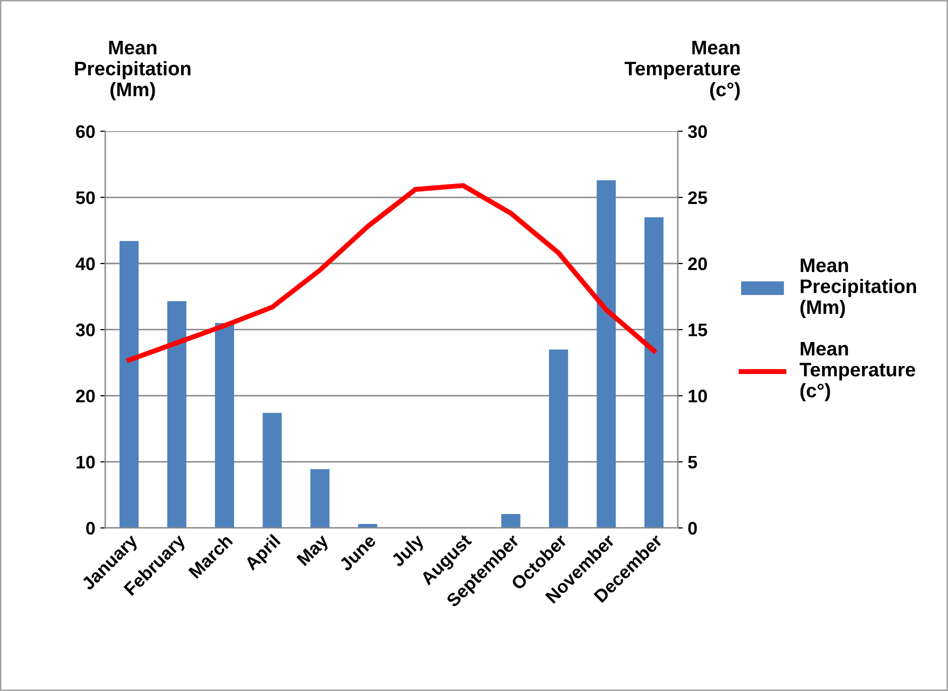  I want to click on y-tick-label: 60, so click(85, 131).